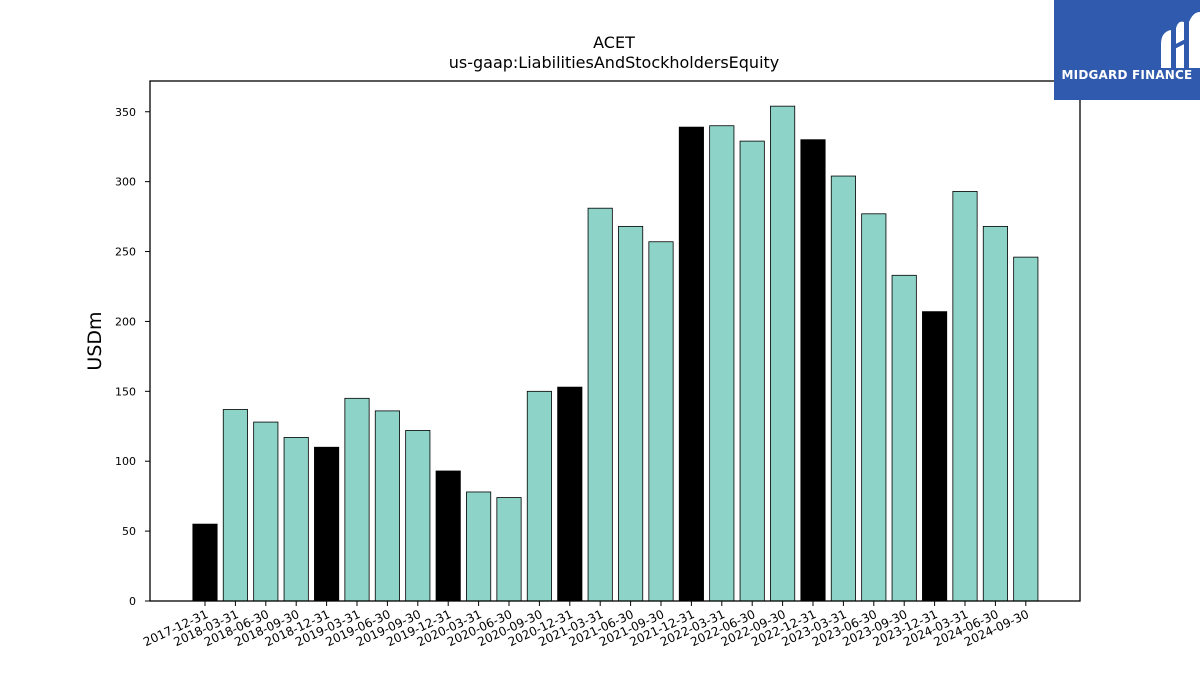 Image resolution: width=1200 pixels, height=675 pixels. I want to click on y-tick-label: 0, so click(132, 601).